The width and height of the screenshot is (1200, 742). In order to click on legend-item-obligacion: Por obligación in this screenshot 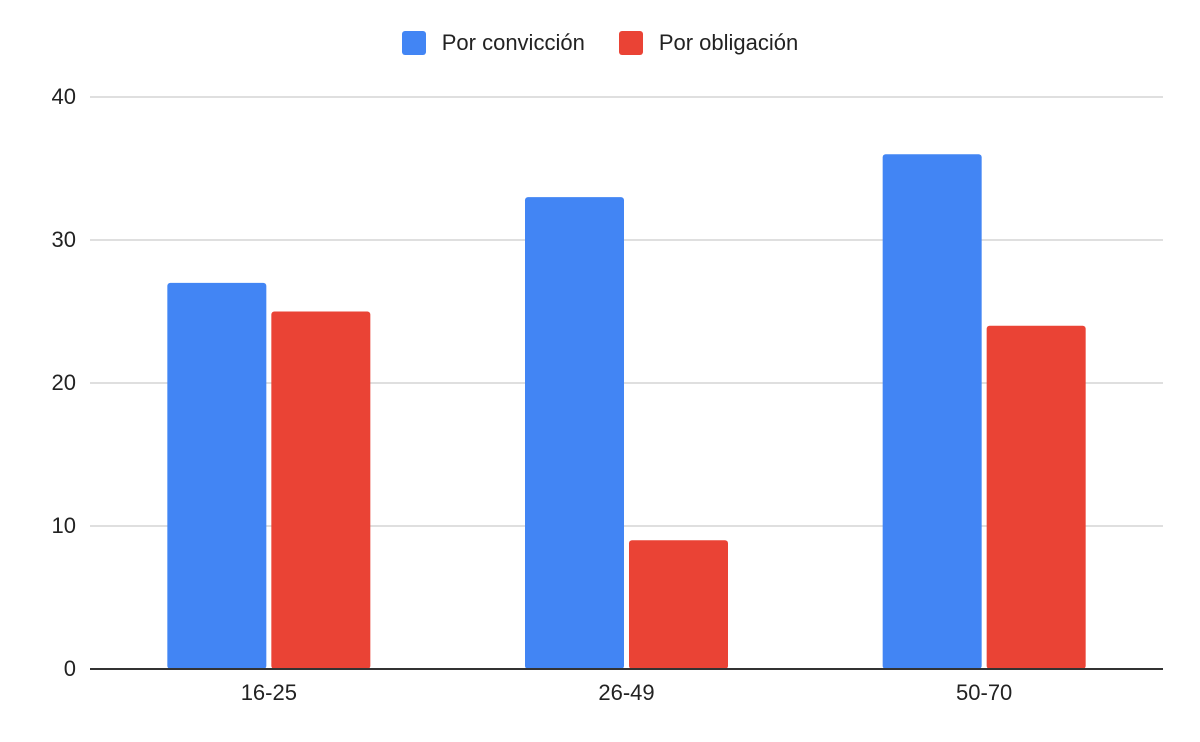, I will do `click(708, 43)`.